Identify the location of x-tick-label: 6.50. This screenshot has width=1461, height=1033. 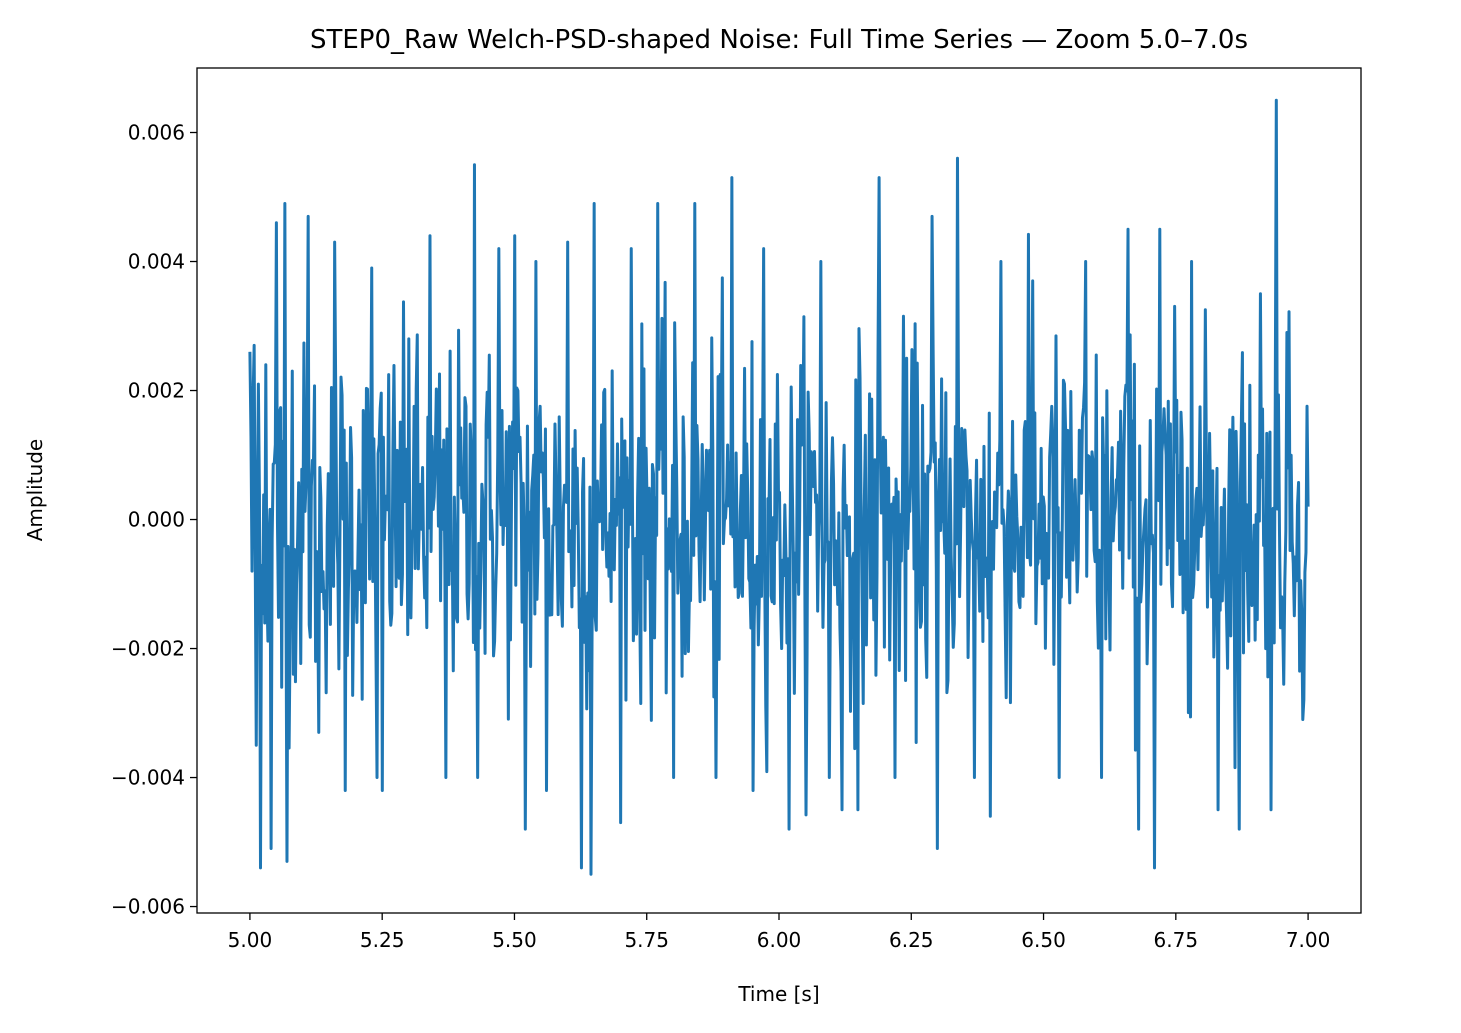
(1043, 940).